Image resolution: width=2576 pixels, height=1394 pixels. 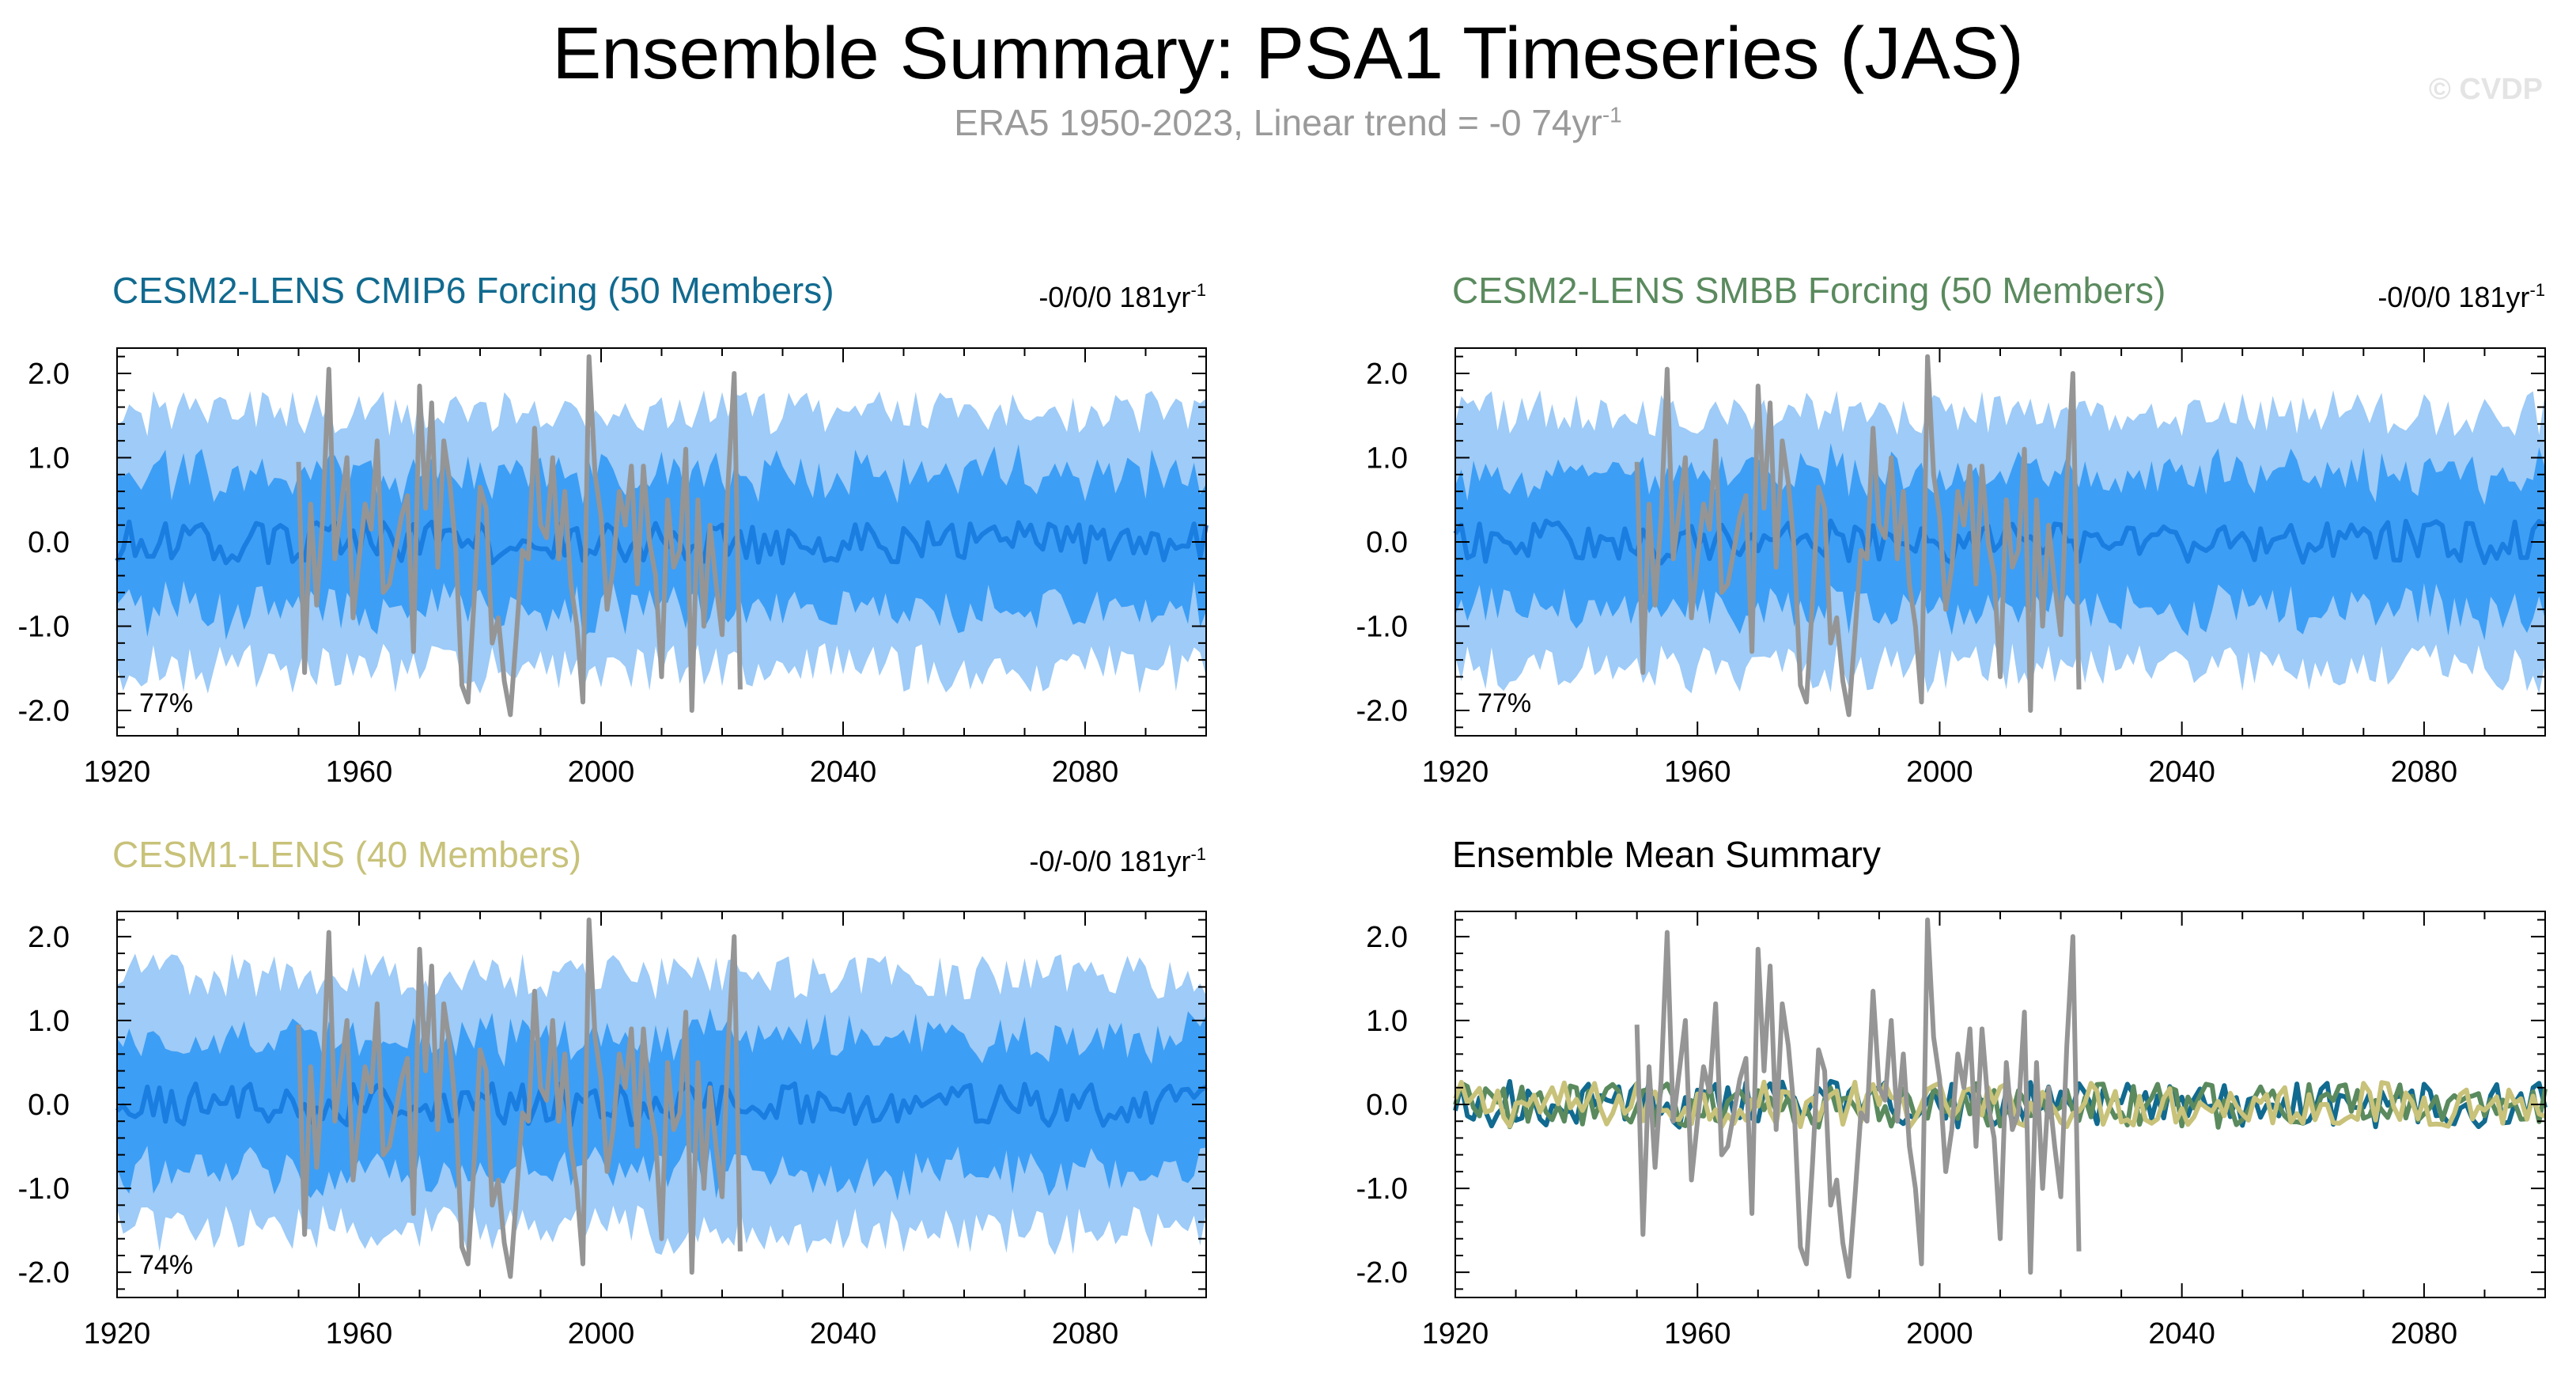 I want to click on subtitle: ERA5 1950-2023, Linear trend = -0 74yr-1, so click(x=1288, y=122).